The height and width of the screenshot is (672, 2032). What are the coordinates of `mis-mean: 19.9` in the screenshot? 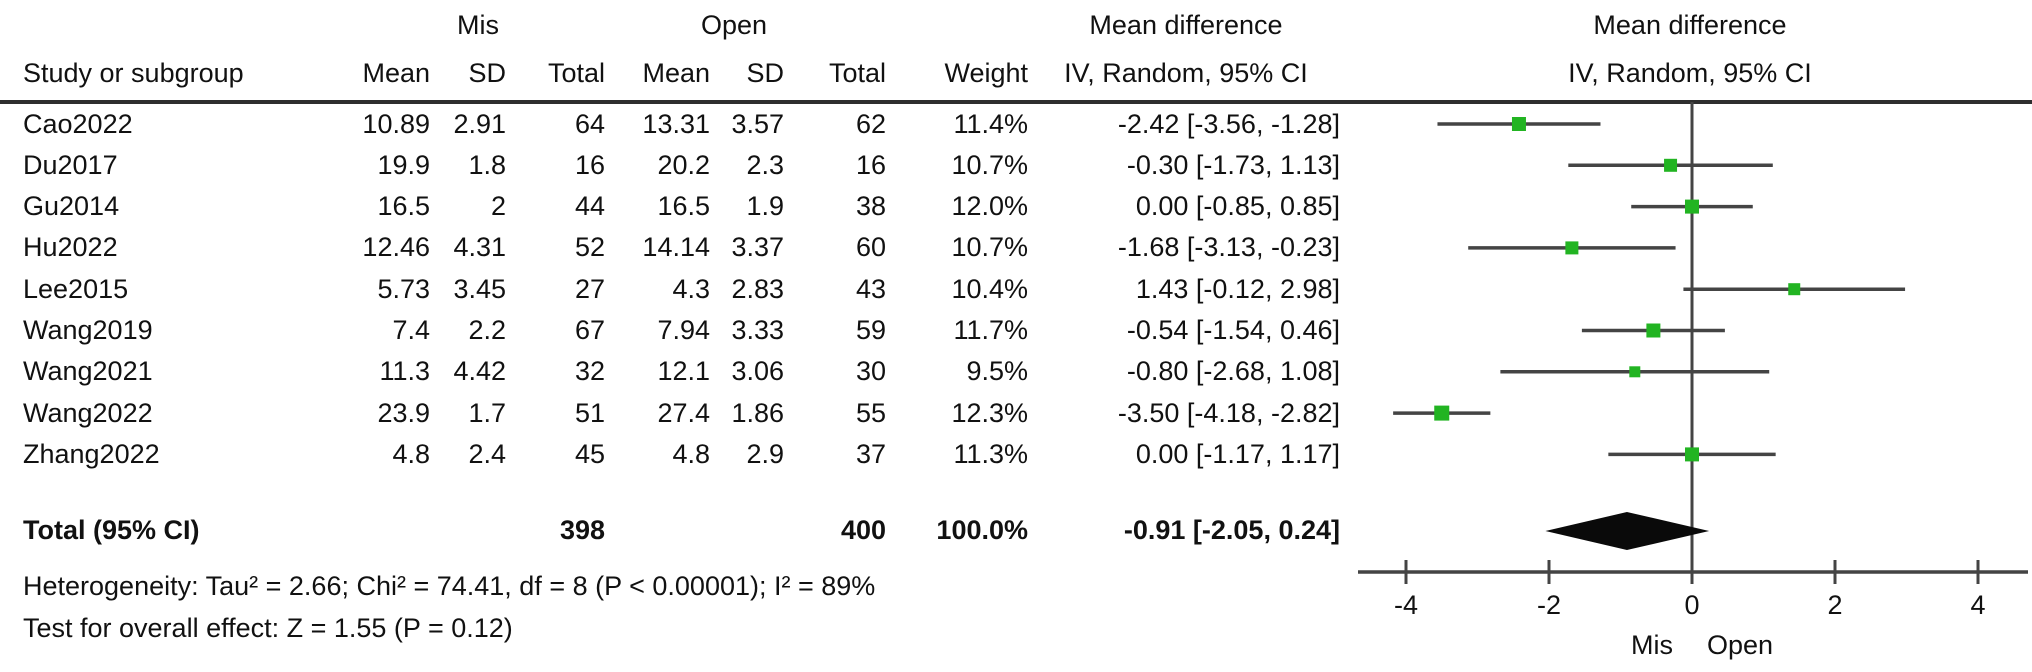 It's located at (403, 164).